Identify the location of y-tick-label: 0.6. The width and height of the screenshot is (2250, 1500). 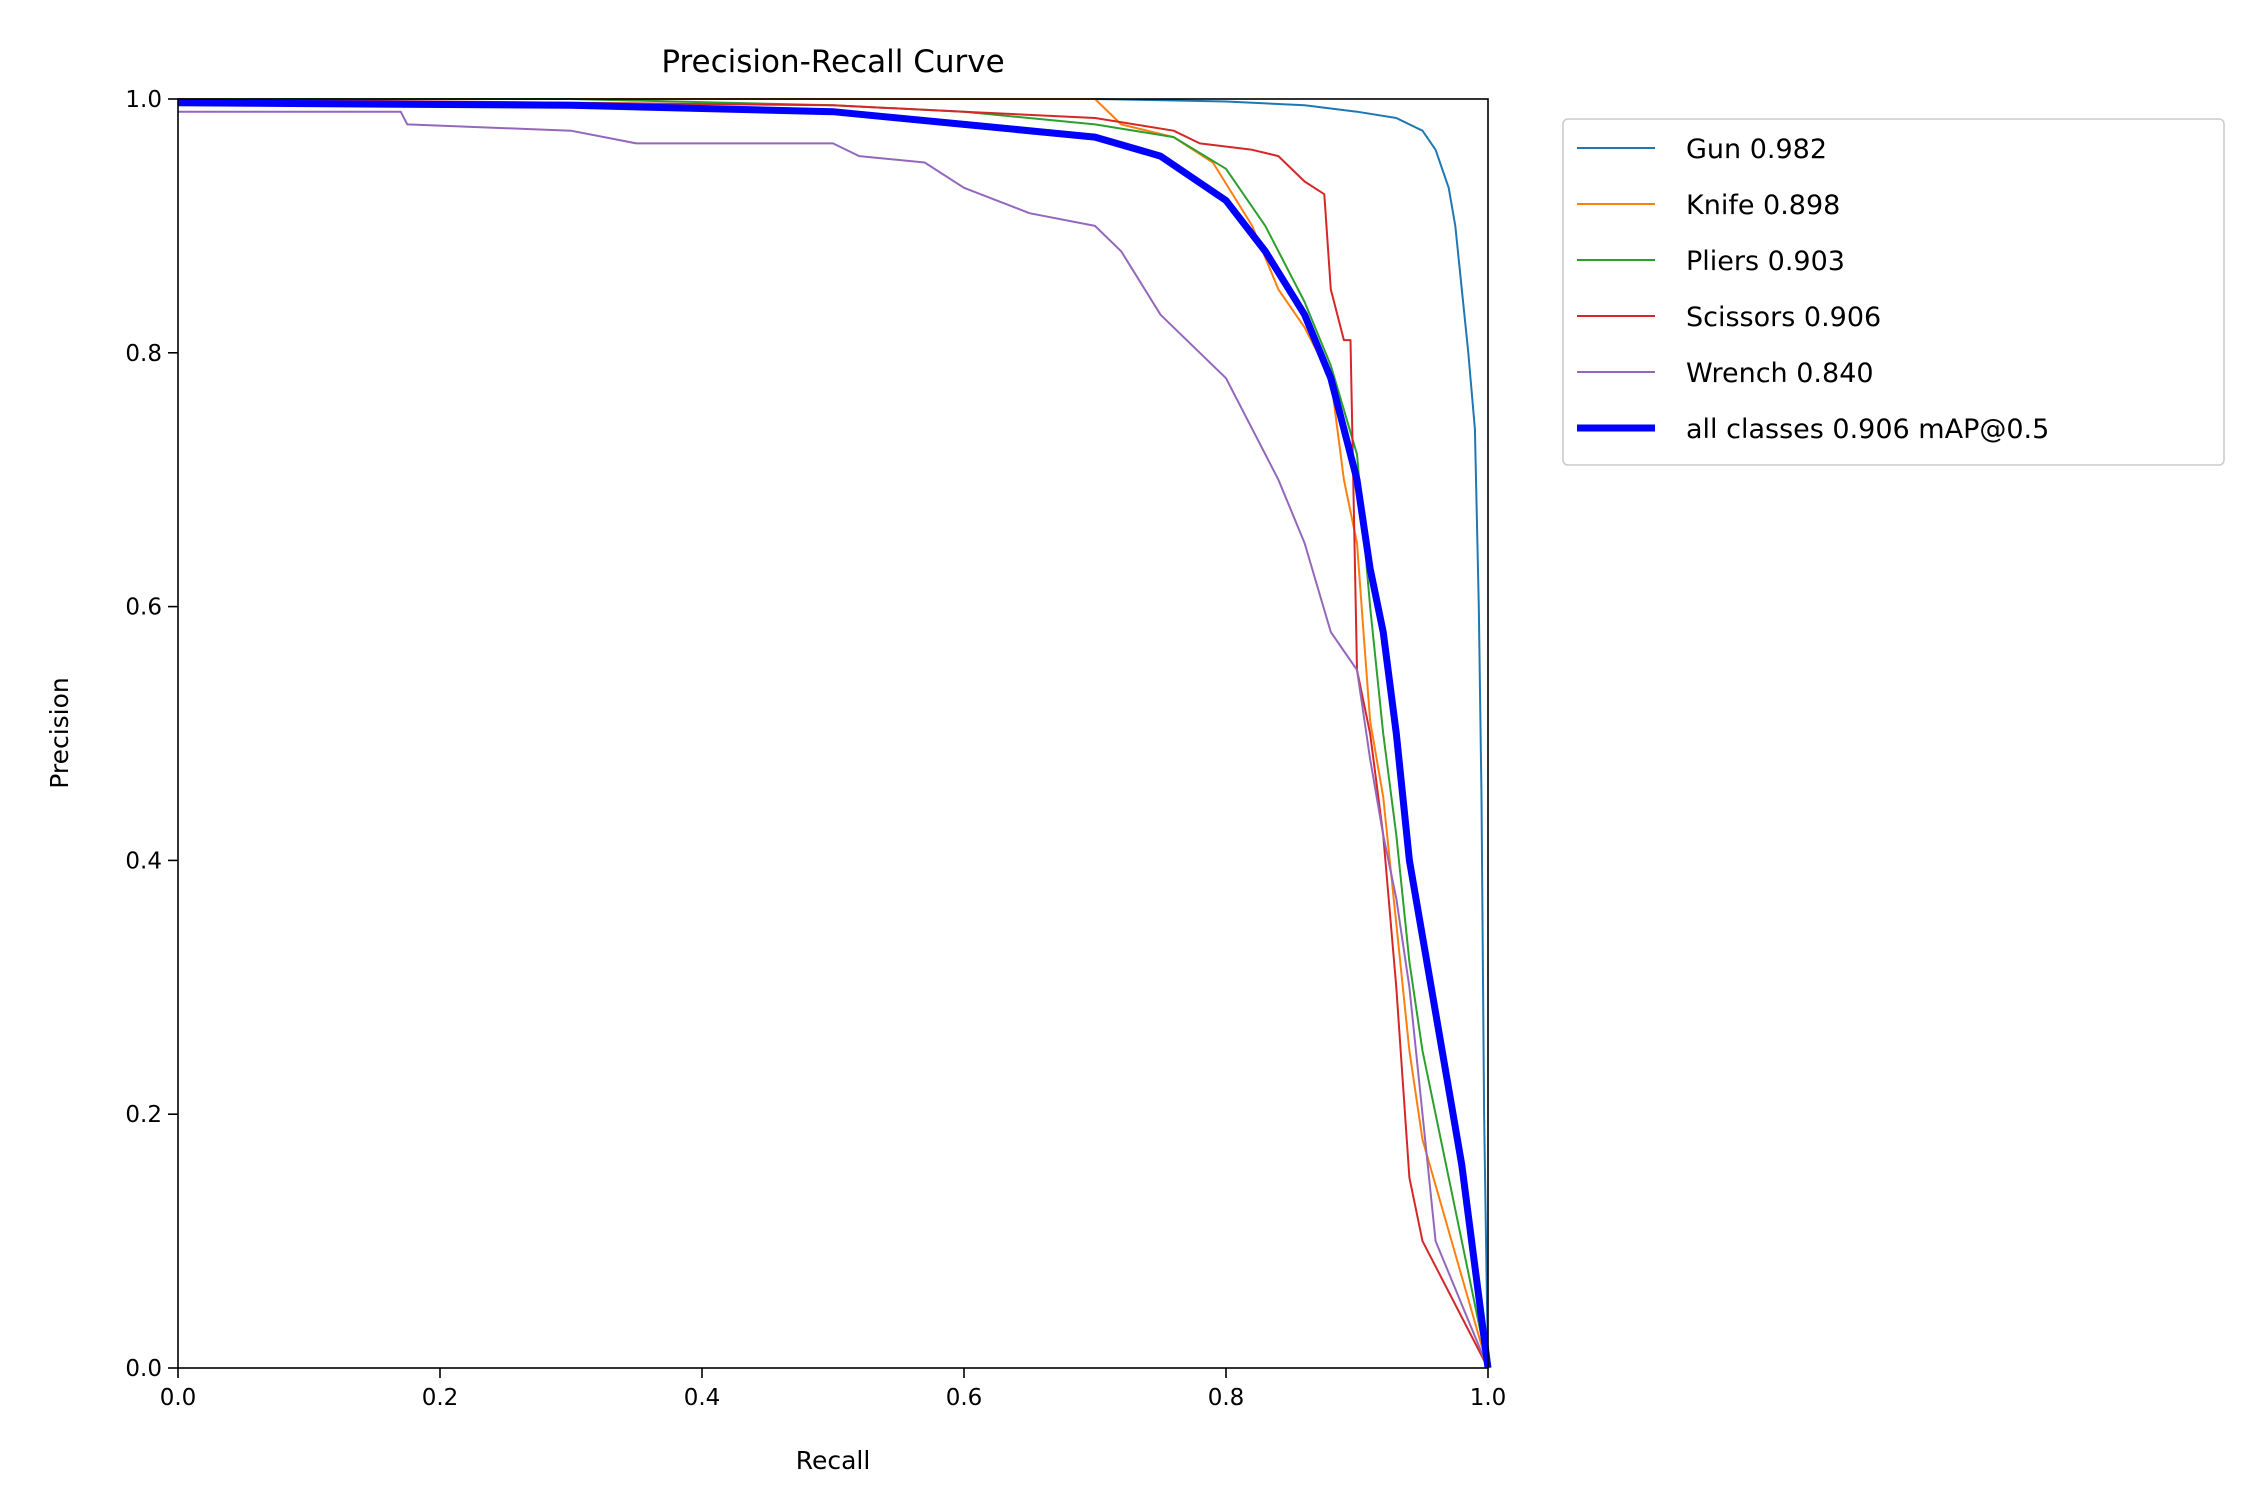
(143, 608).